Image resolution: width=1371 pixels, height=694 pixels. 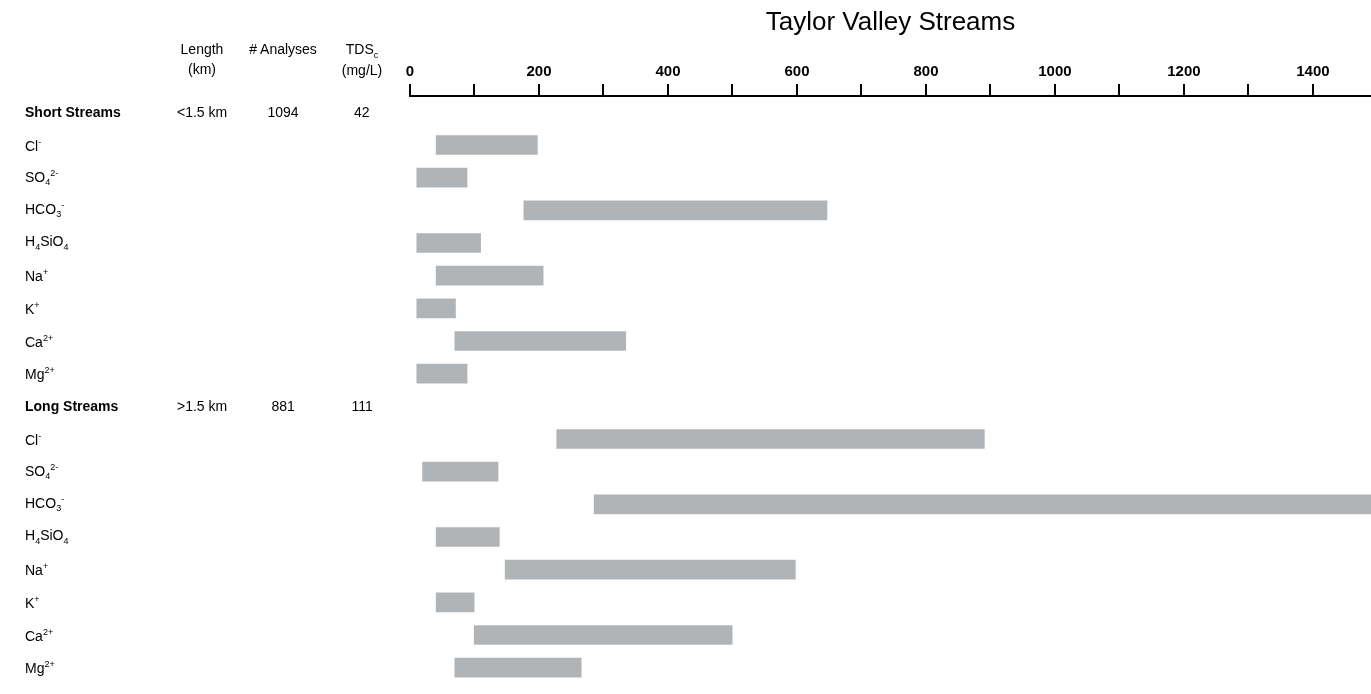 What do you see at coordinates (890, 21) in the screenshot?
I see `chart-title: Taylor Valley Streams` at bounding box center [890, 21].